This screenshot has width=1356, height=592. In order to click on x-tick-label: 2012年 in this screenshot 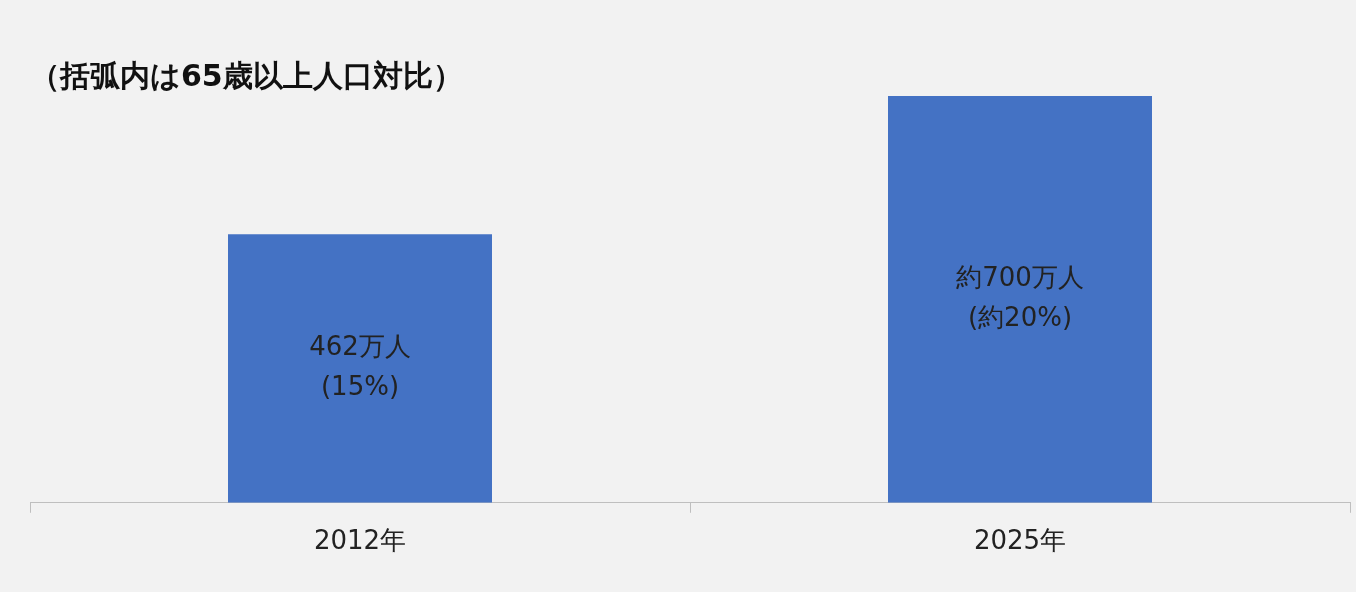, I will do `click(360, 540)`.